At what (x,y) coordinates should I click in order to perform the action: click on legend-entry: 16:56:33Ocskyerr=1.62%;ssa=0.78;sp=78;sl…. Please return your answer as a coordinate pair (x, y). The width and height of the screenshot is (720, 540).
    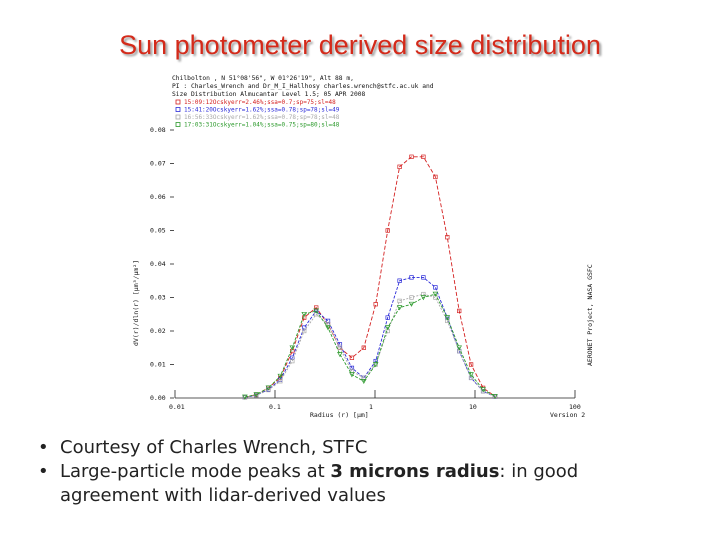
    Looking at the image, I should click on (262, 117).